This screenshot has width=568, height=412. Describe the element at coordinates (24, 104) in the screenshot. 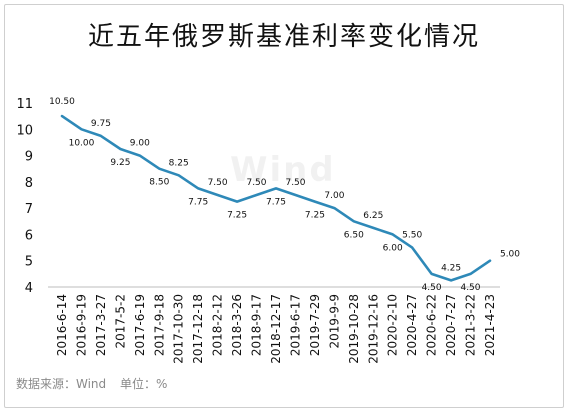

I see `y-tick-label: 11` at that location.